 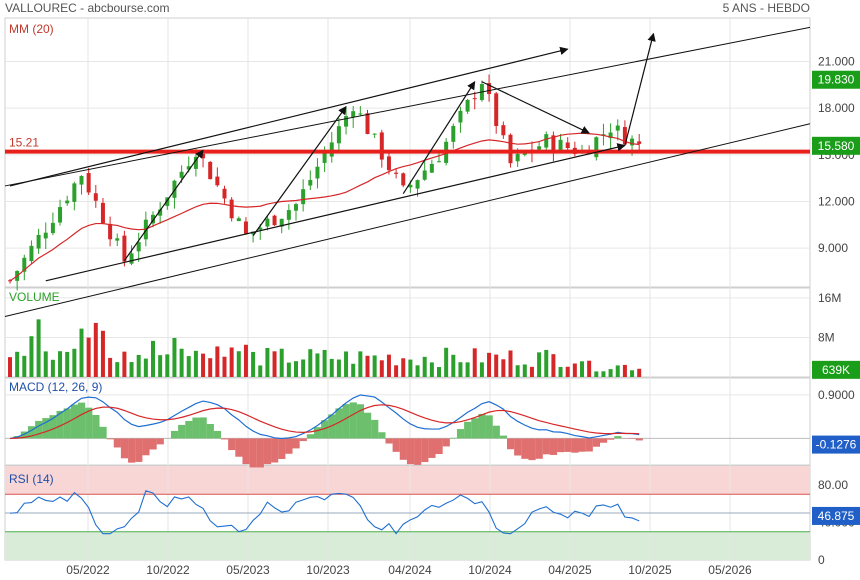 What do you see at coordinates (88, 570) in the screenshot?
I see `x-tick-label: 05/2022` at bounding box center [88, 570].